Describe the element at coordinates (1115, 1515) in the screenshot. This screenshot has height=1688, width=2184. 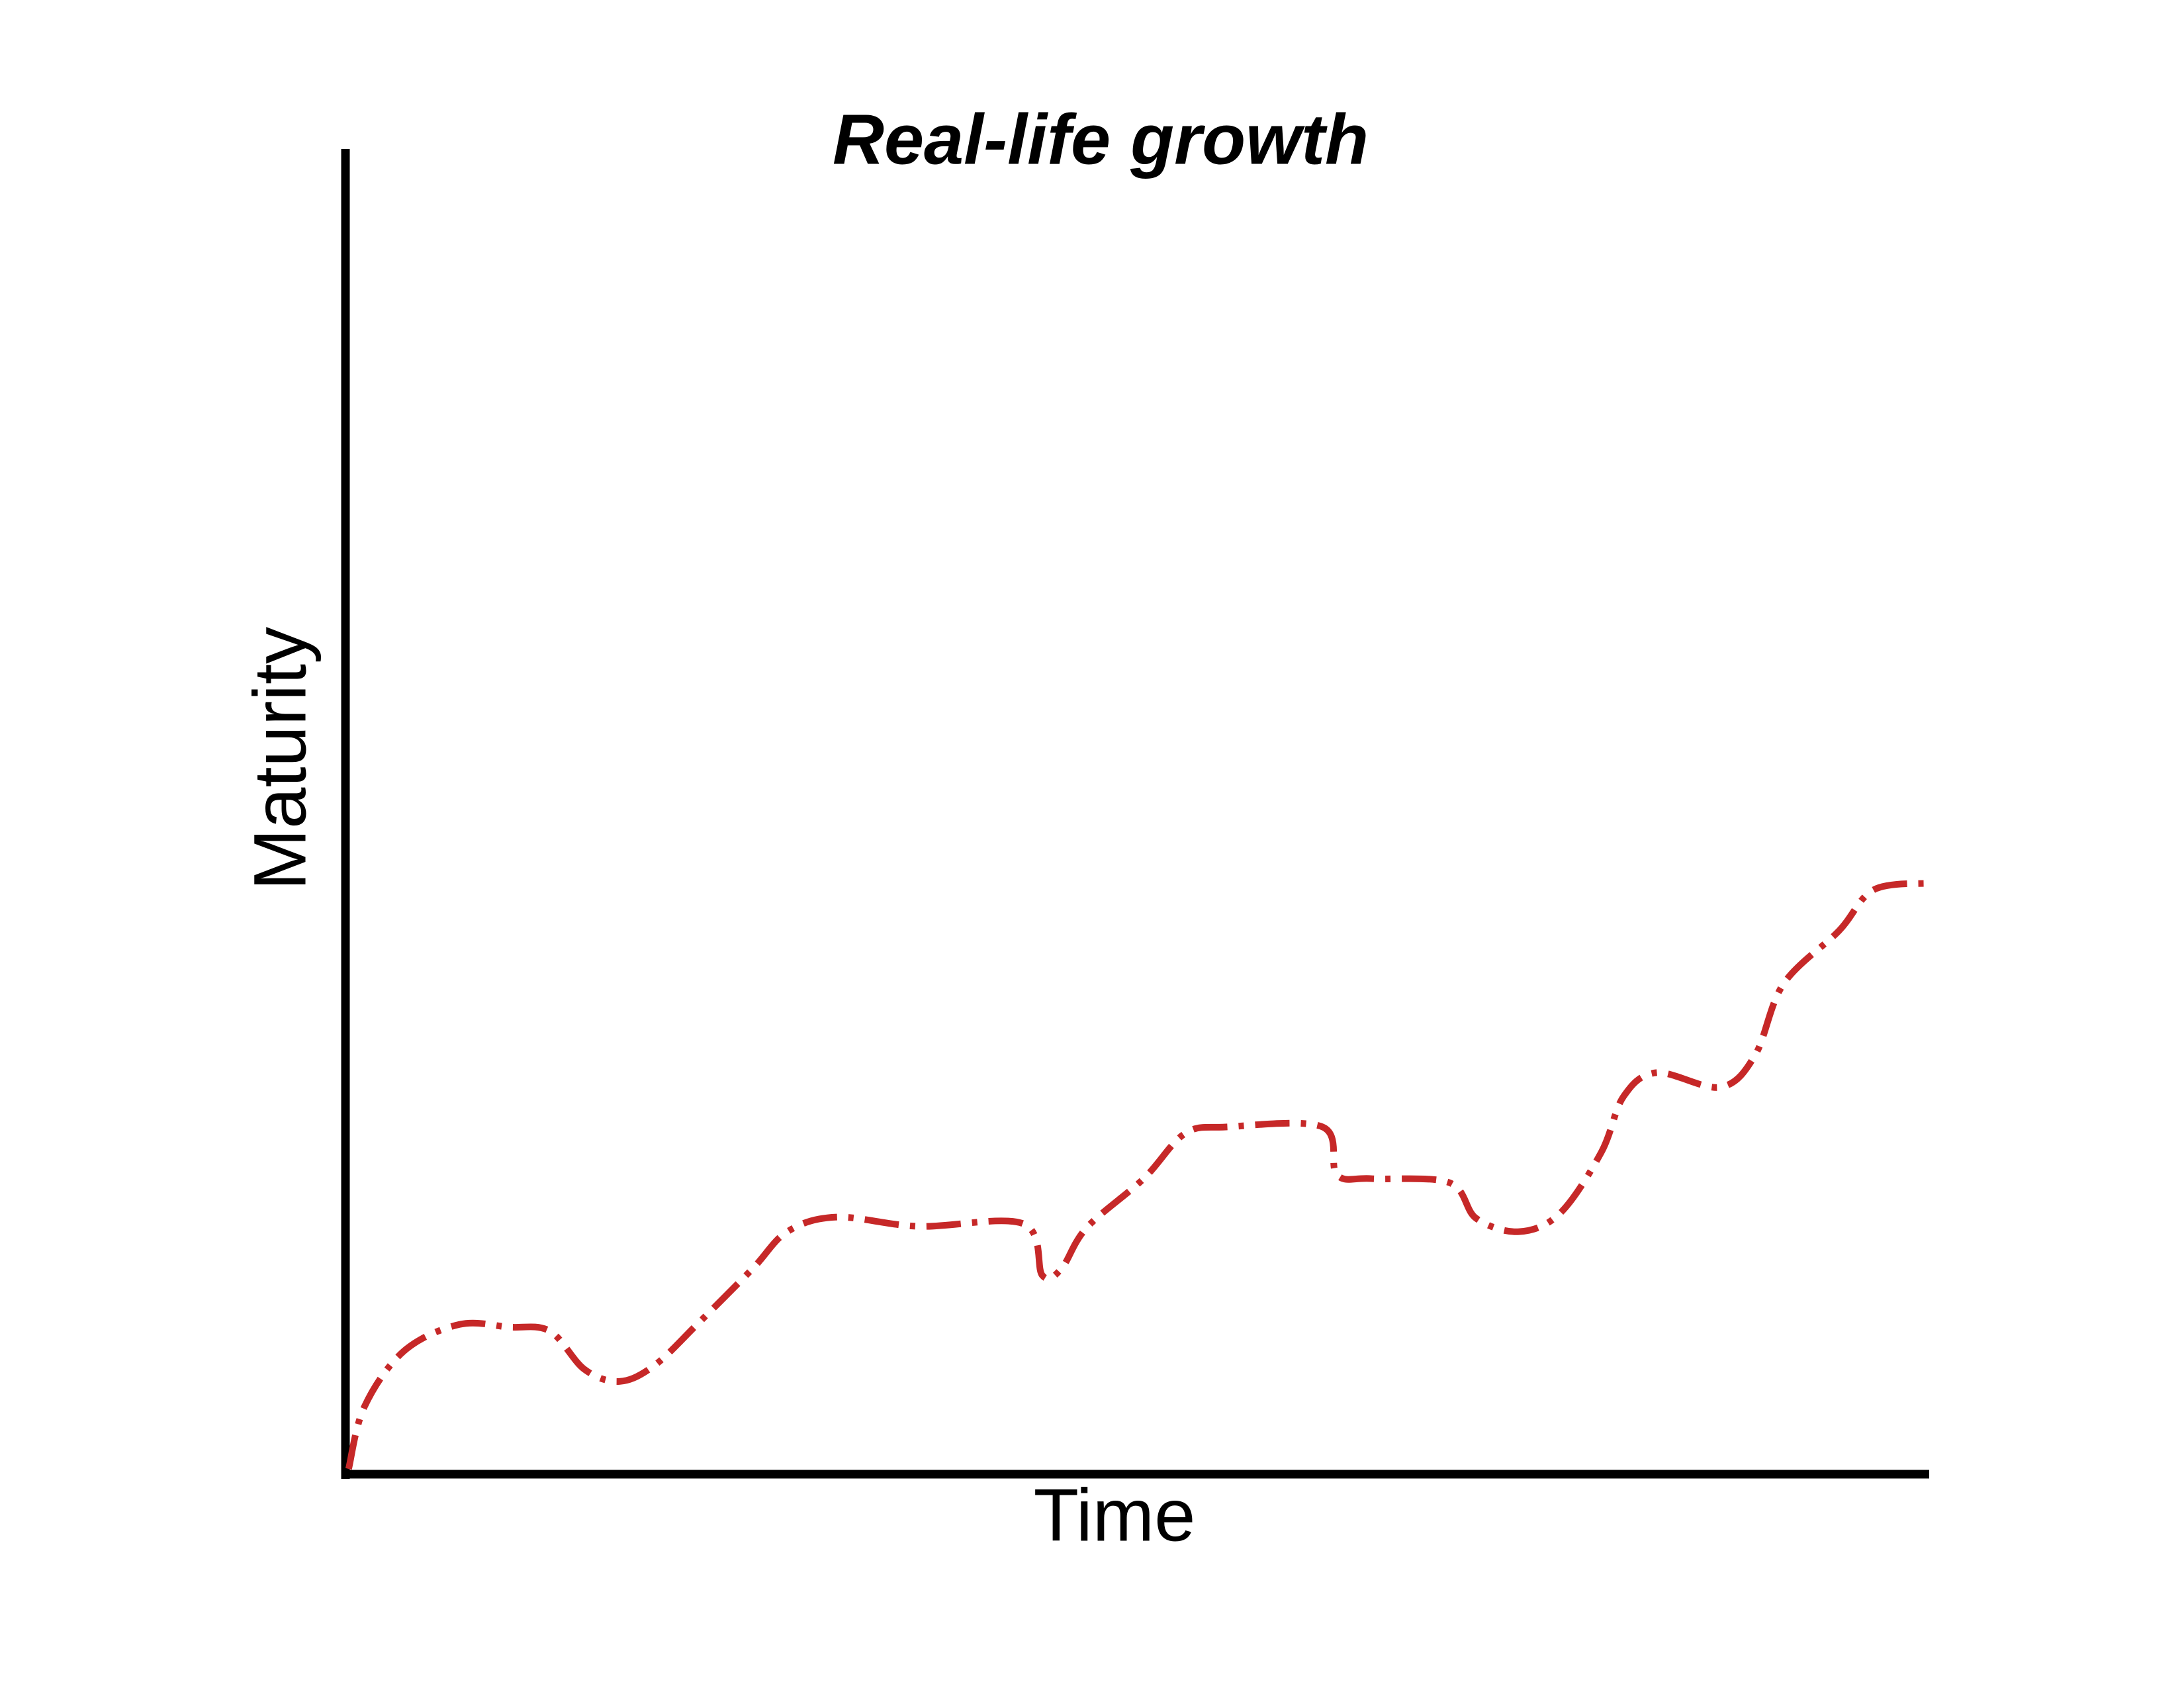
I see `x-axis-label: Time` at that location.